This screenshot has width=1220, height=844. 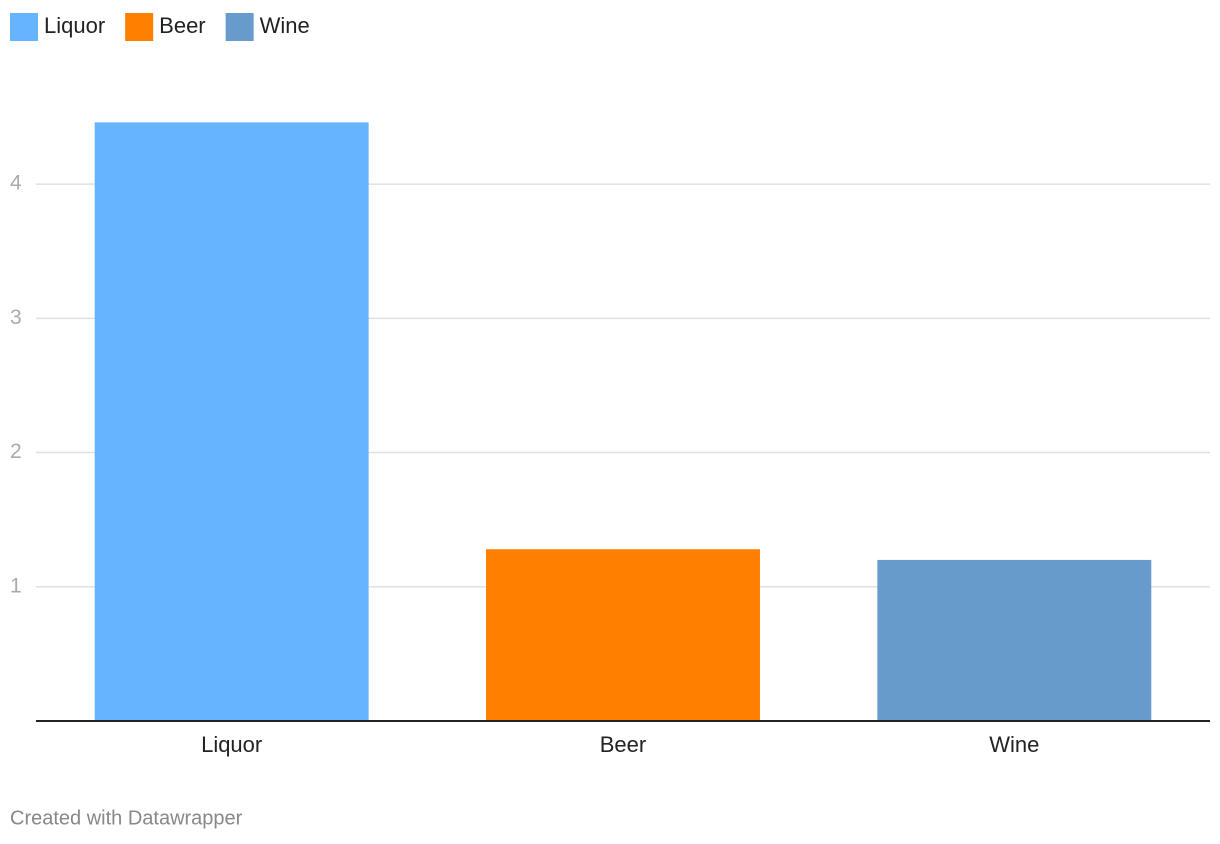 I want to click on x-tick-label: Beer, so click(x=623, y=744).